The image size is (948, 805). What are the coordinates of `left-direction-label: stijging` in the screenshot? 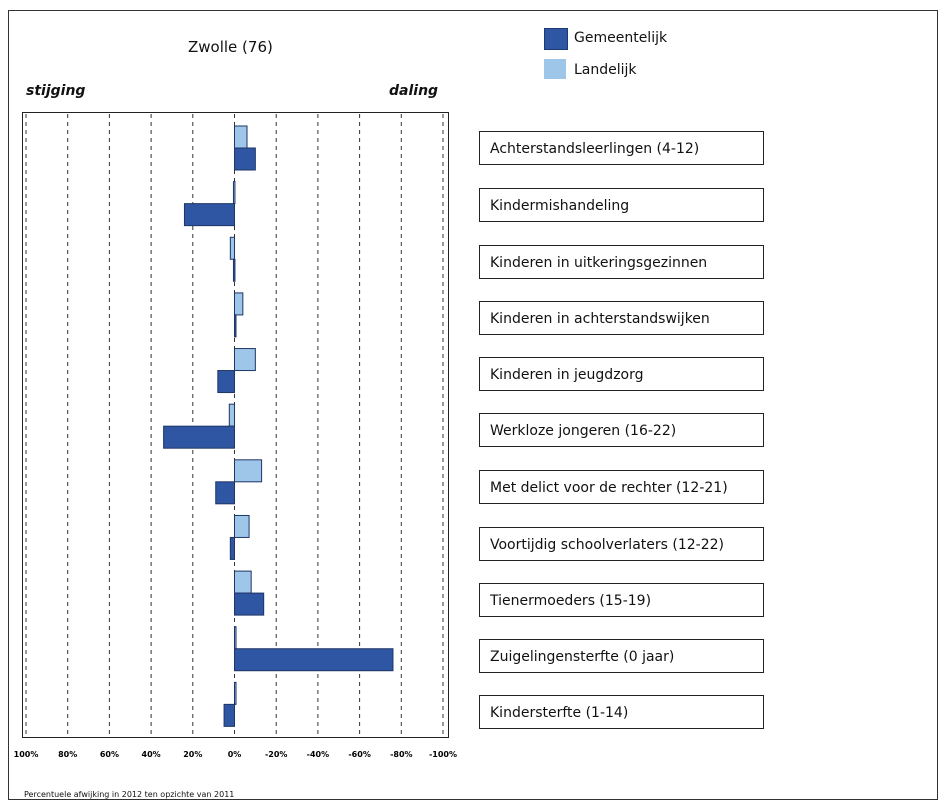 It's located at (56, 91).